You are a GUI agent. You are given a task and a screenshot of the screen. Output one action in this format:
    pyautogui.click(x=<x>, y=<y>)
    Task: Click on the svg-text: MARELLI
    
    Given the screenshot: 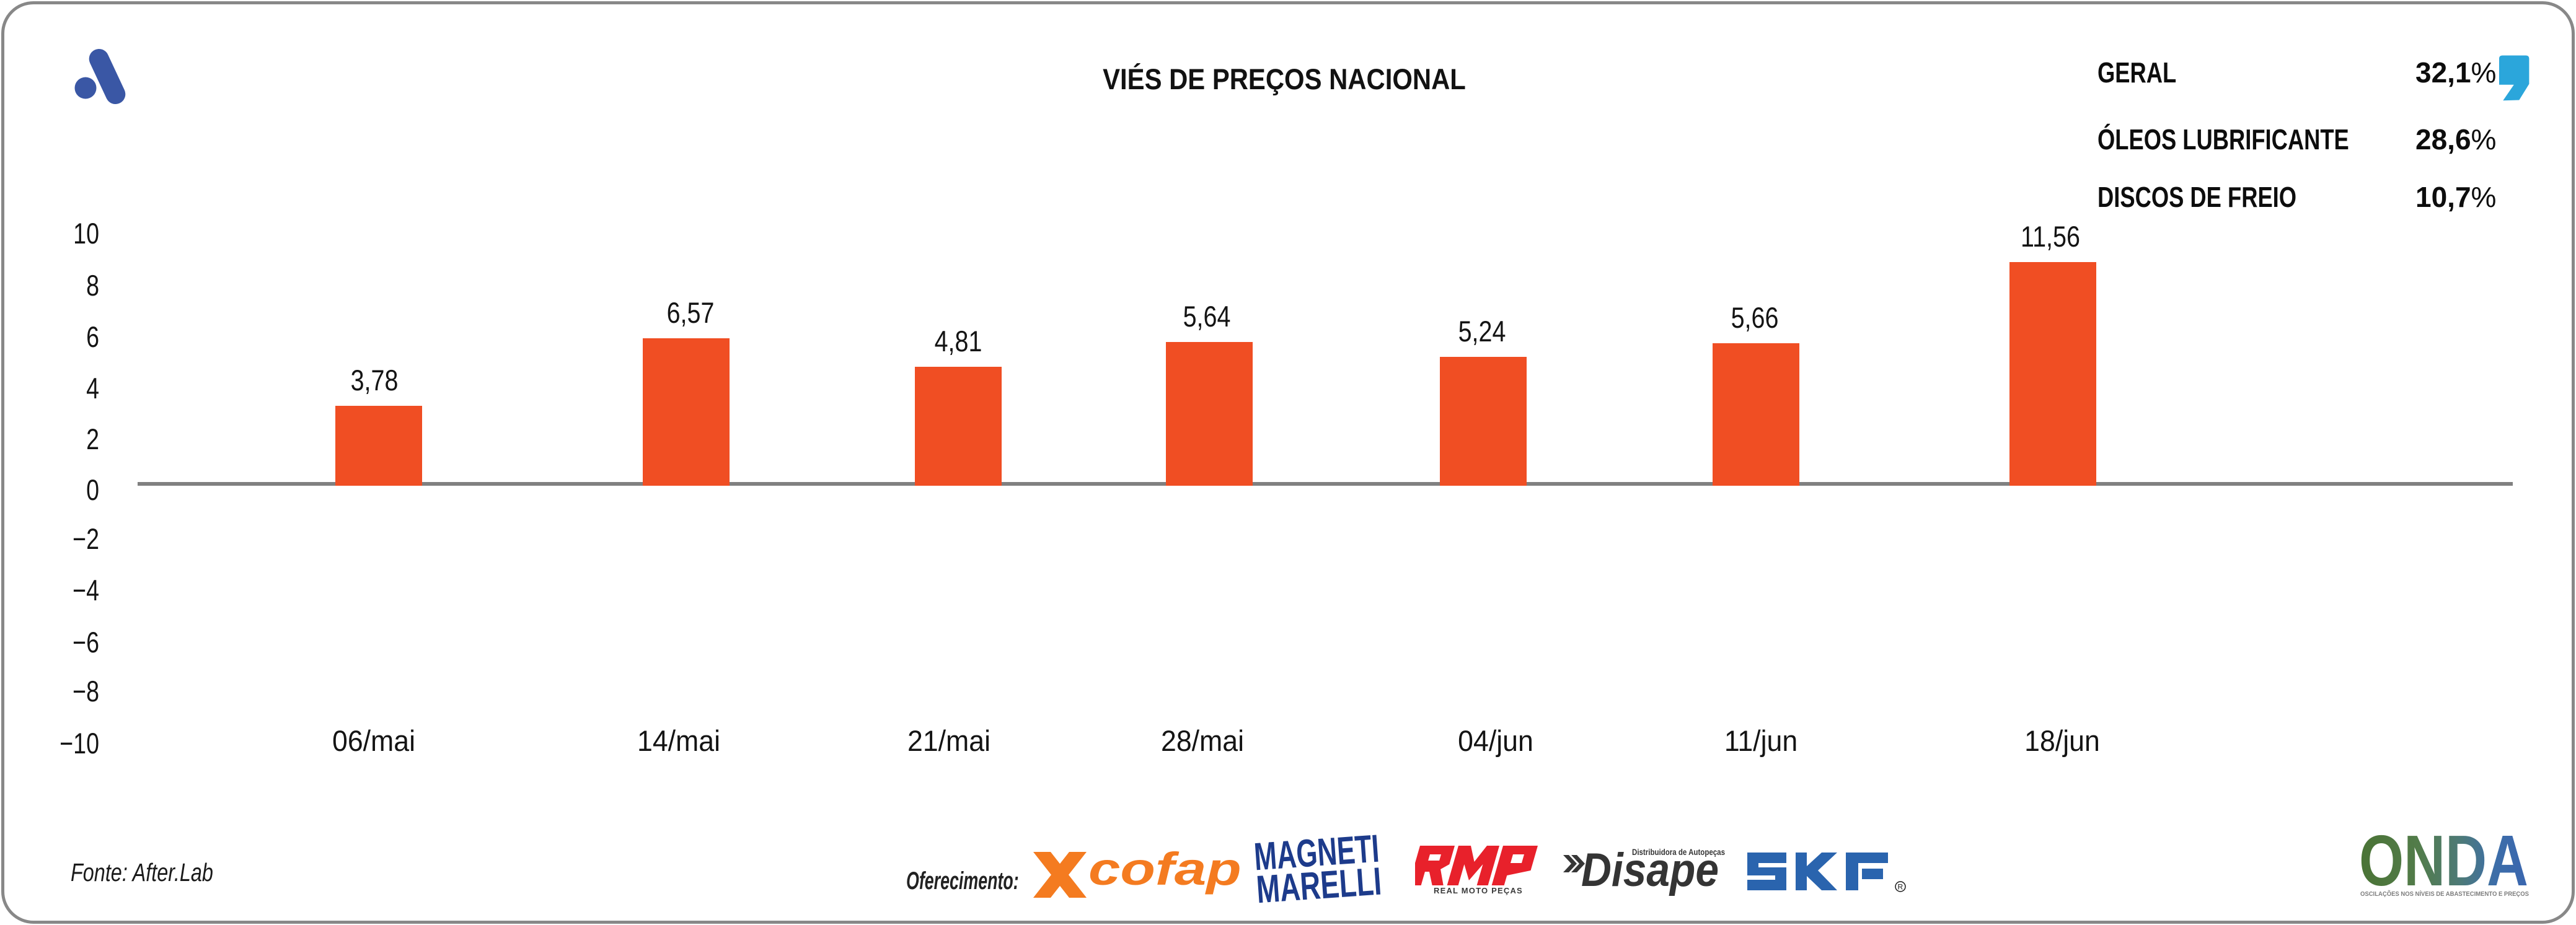 What is the action you would take?
    pyautogui.click(x=1319, y=883)
    